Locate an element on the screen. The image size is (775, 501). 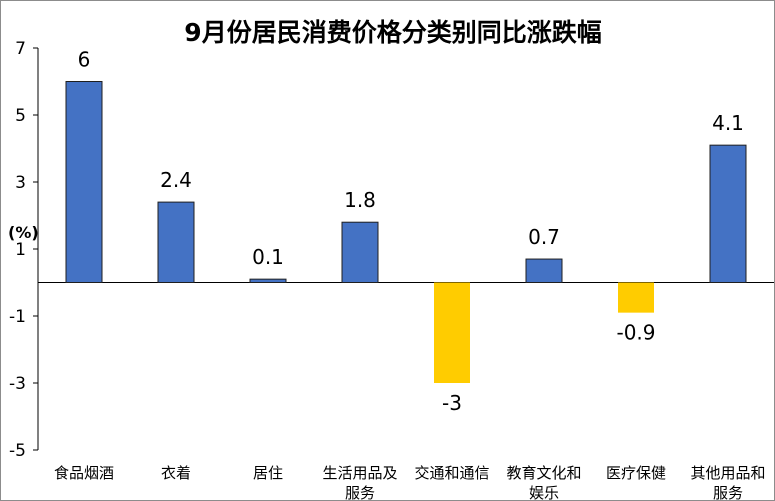
y-tick-label: -5 is located at coordinates (17, 451).